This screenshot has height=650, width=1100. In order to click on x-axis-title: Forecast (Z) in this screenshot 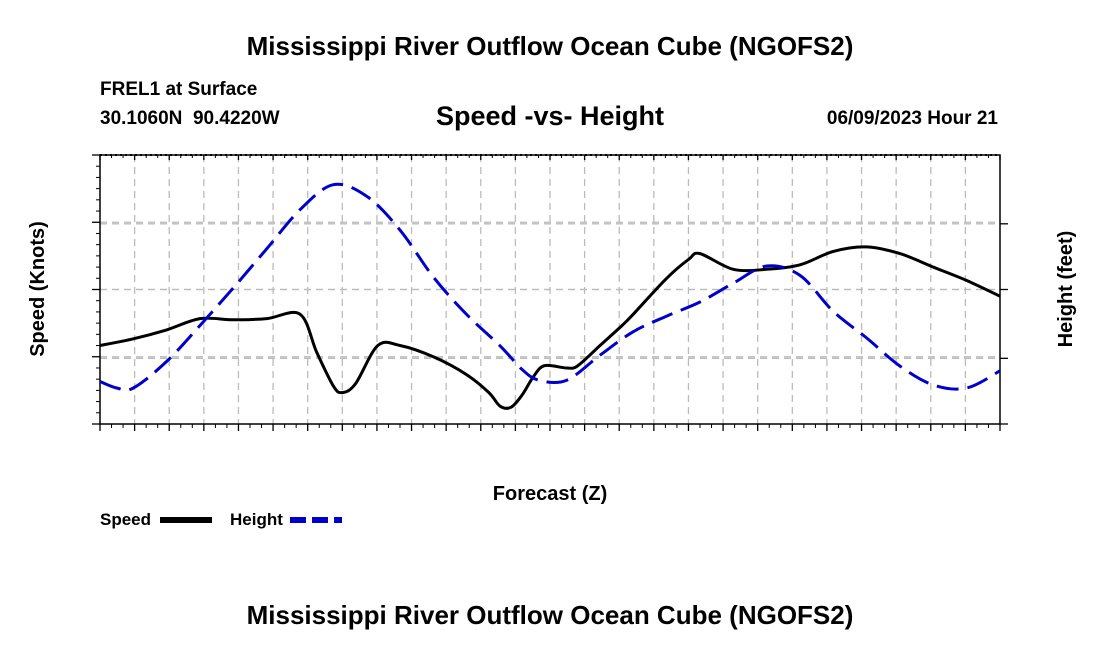, I will do `click(550, 494)`.